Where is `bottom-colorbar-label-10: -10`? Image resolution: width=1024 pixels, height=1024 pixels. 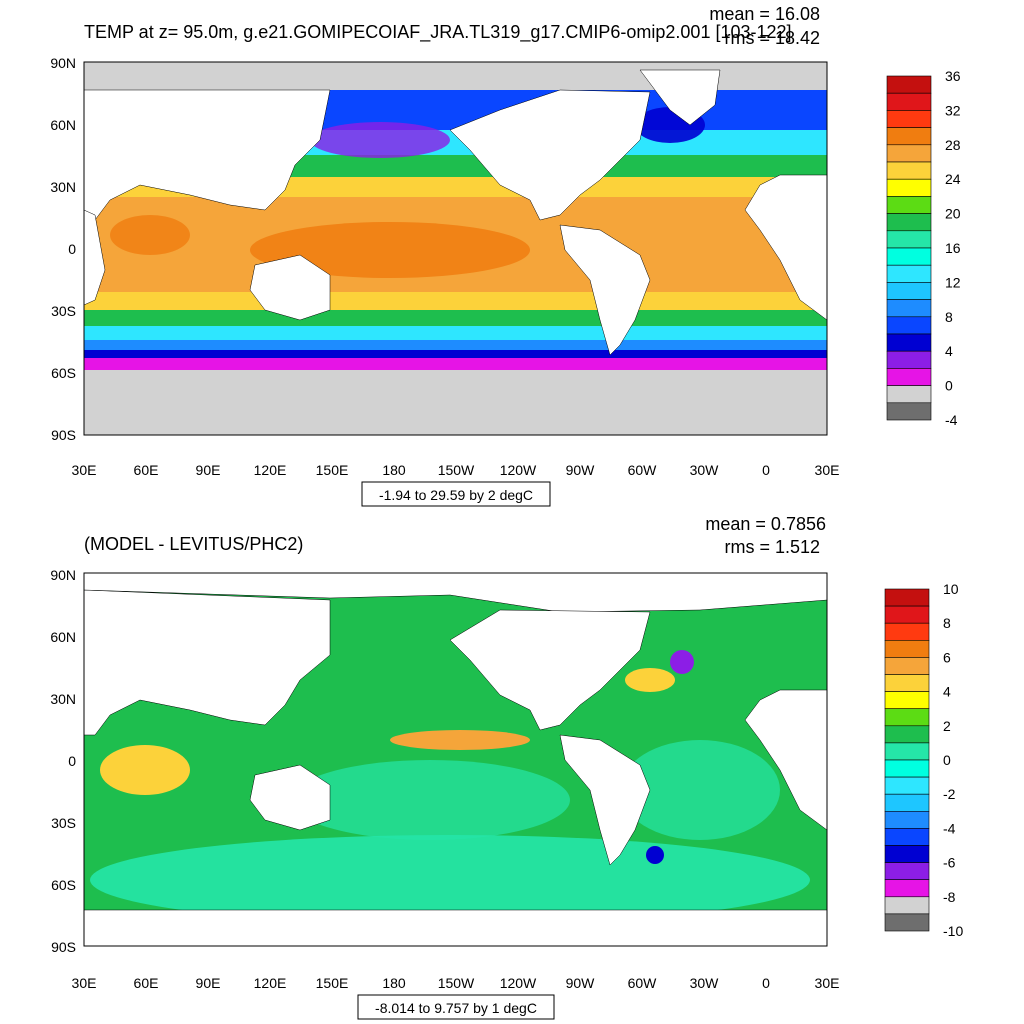 bottom-colorbar-label-10: -10 is located at coordinates (953, 931).